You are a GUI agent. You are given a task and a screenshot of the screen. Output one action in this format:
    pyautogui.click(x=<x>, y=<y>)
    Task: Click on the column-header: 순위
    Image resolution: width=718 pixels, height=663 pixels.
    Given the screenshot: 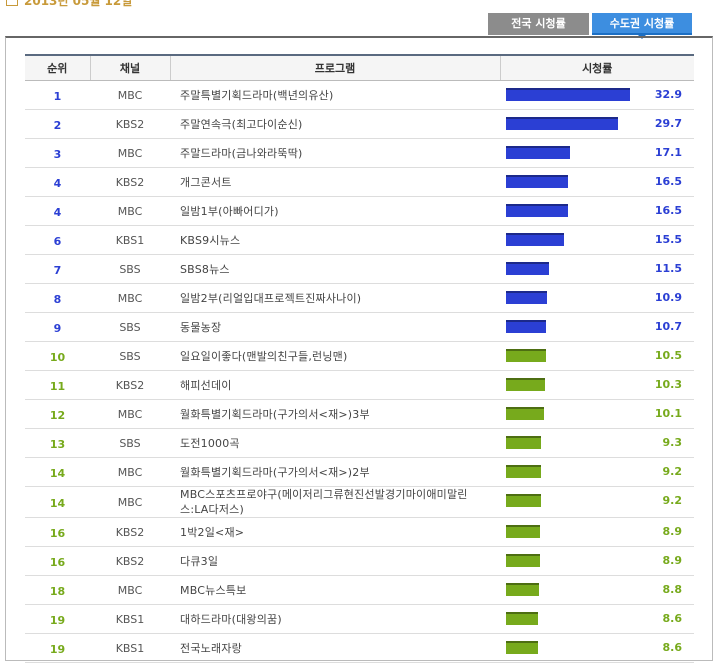 What is the action you would take?
    pyautogui.click(x=57, y=67)
    